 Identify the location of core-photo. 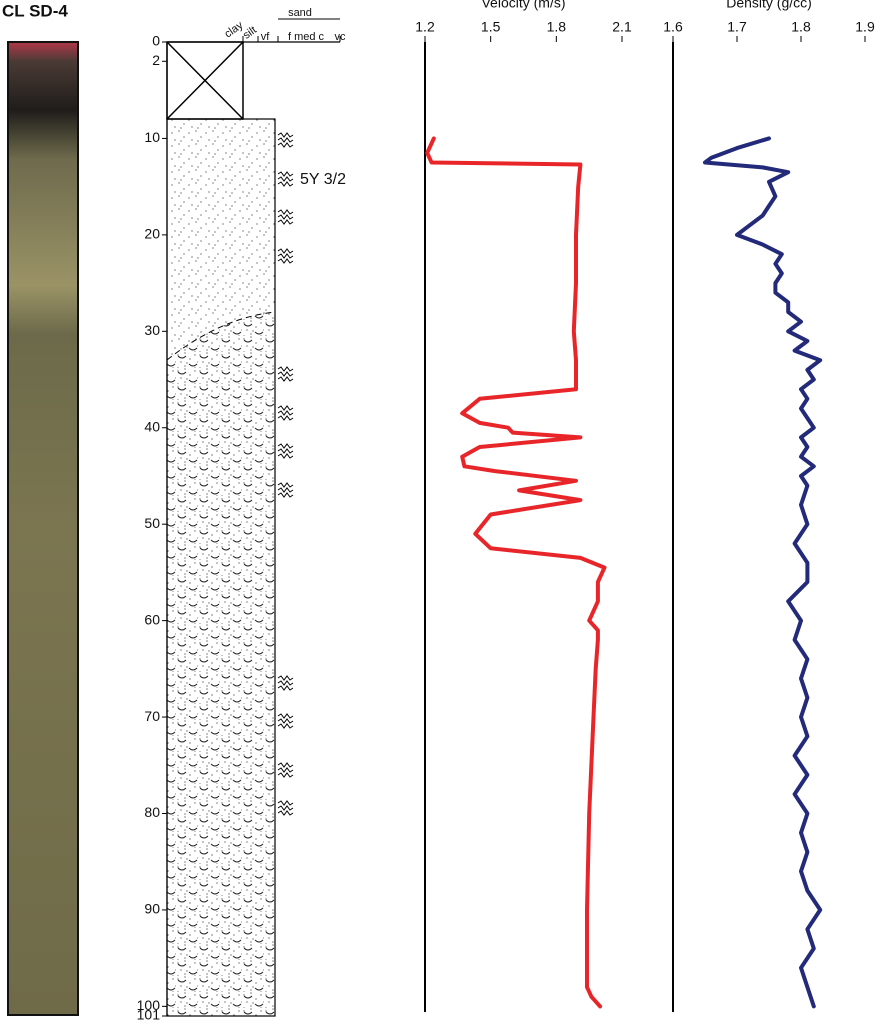
(43, 528).